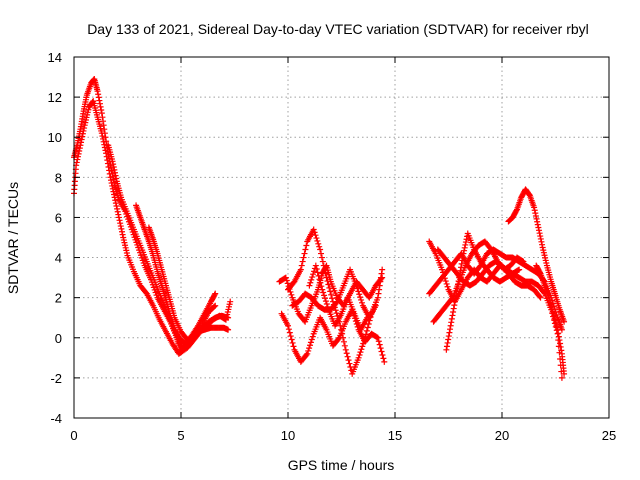  Describe the element at coordinates (58, 217) in the screenshot. I see `y-tick-label: 6` at that location.